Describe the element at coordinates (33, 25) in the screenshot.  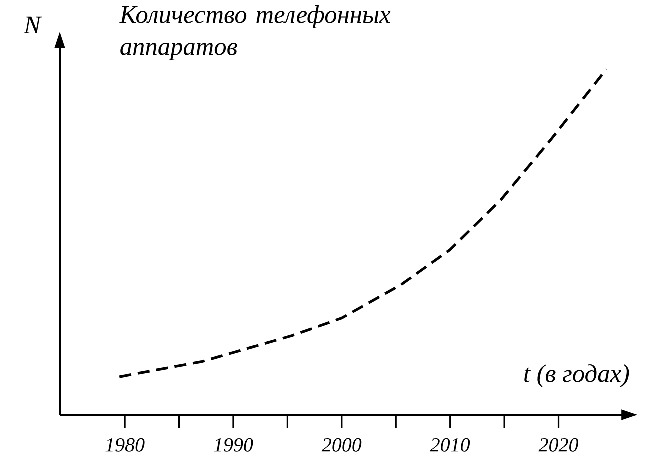
I see `y-axis-title: N` at that location.